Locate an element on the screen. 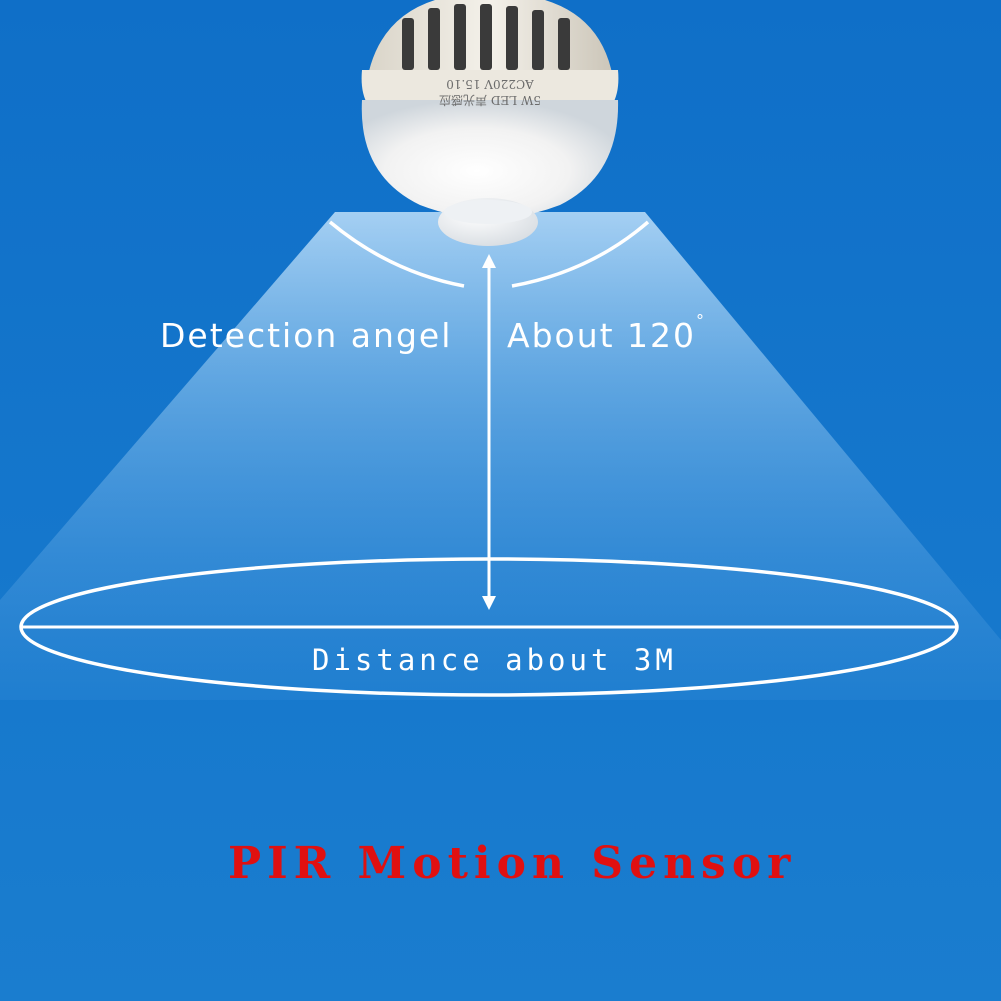 The image size is (1001, 1001). height-arrow is located at coordinates (489, 432).